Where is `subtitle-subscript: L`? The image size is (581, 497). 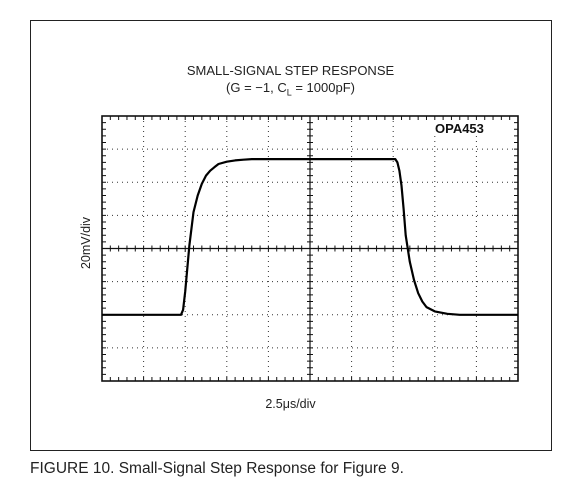 subtitle-subscript: L is located at coordinates (289, 92).